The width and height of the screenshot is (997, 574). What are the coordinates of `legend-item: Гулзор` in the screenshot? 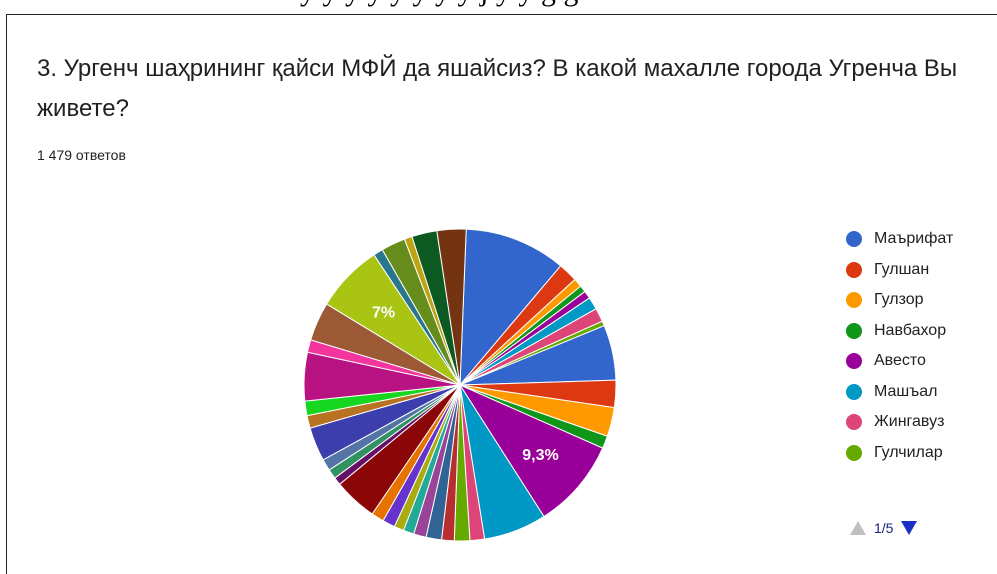 It's located at (899, 300).